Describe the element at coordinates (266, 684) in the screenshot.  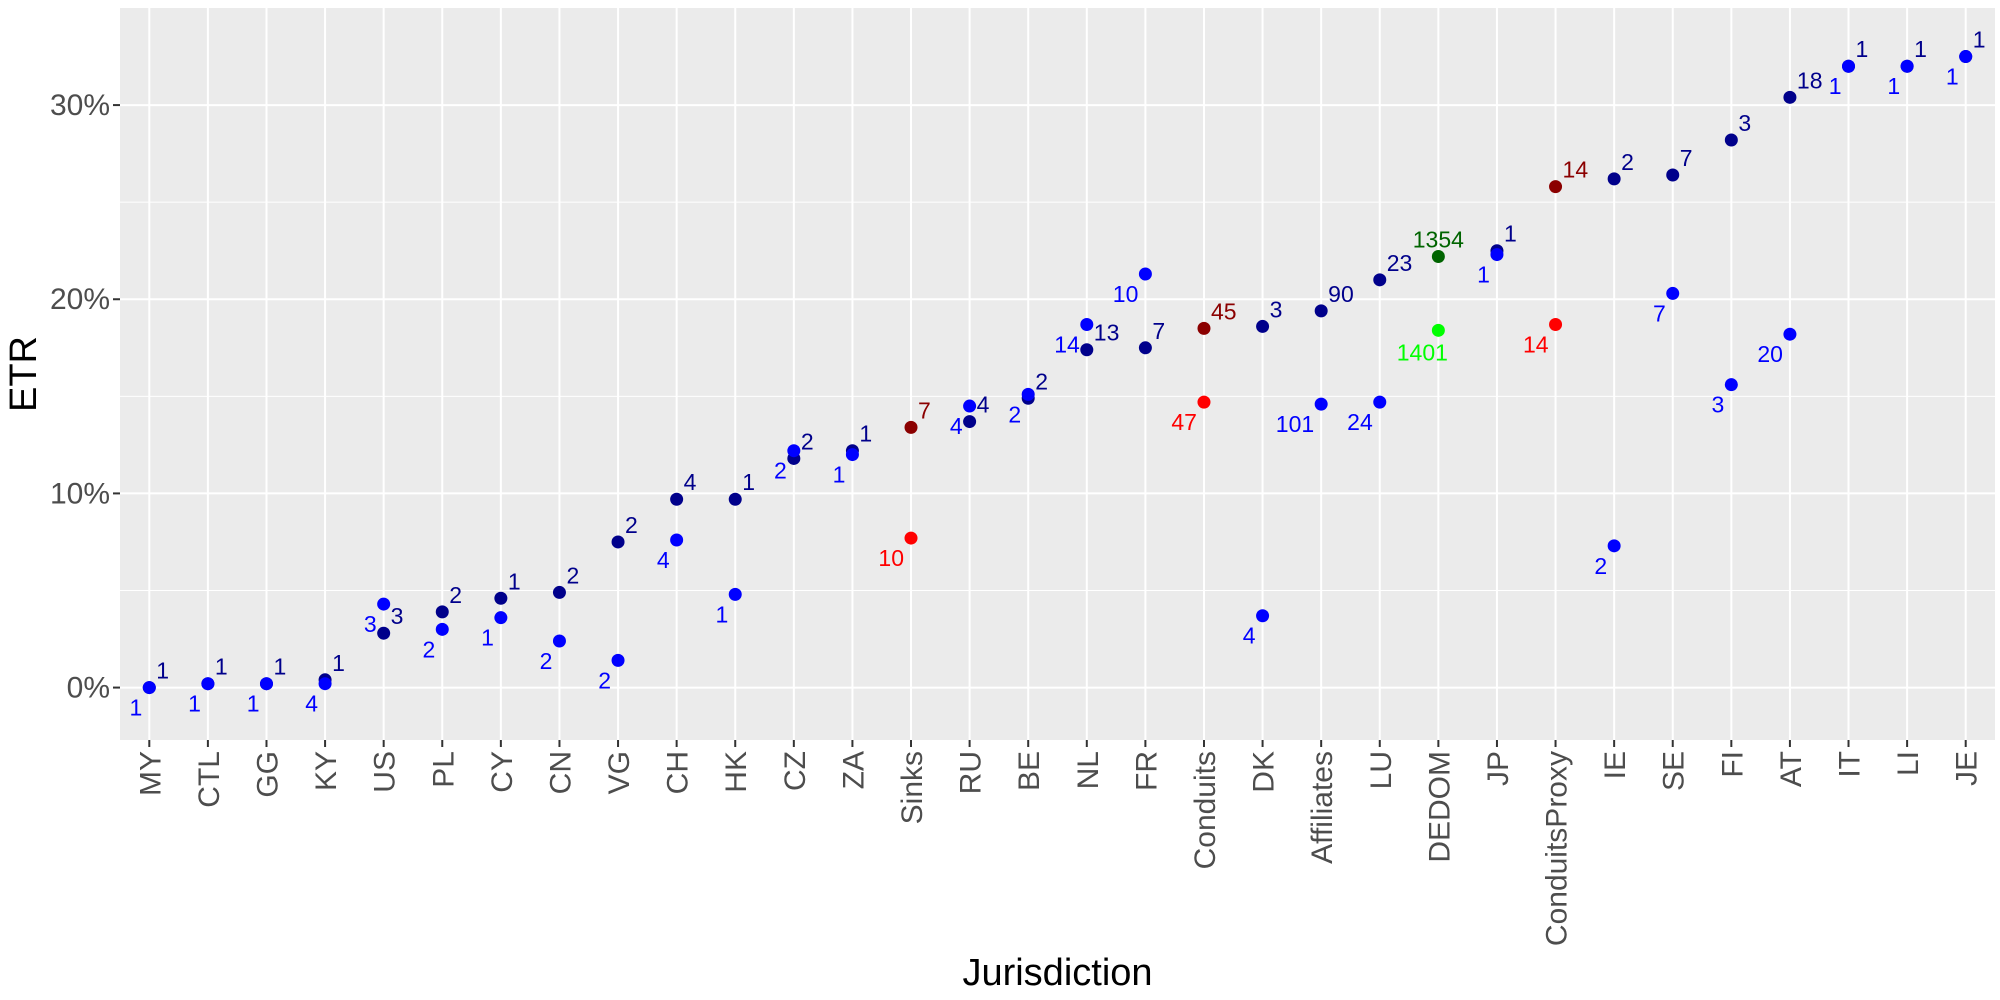
I see `data-point-gg` at that location.